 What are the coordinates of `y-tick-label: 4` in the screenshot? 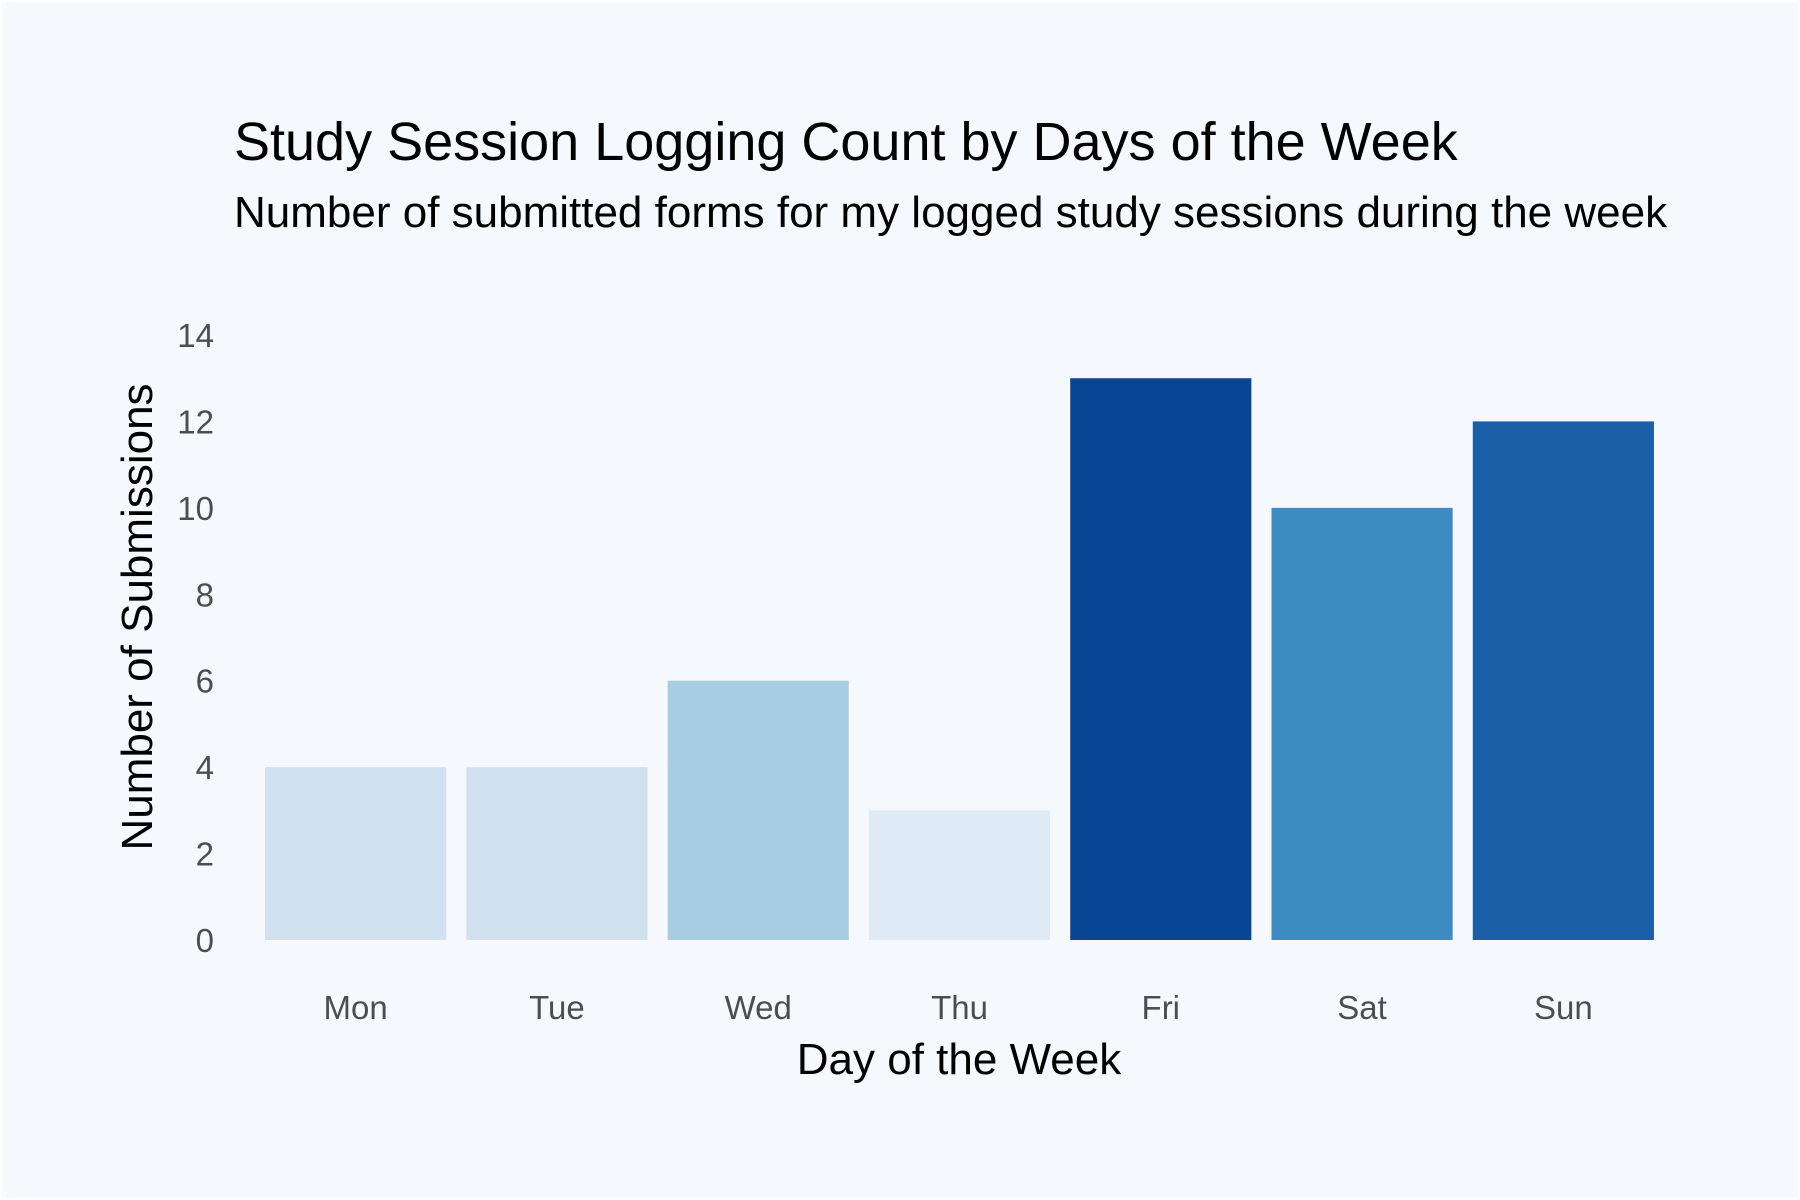 It's located at (205, 767).